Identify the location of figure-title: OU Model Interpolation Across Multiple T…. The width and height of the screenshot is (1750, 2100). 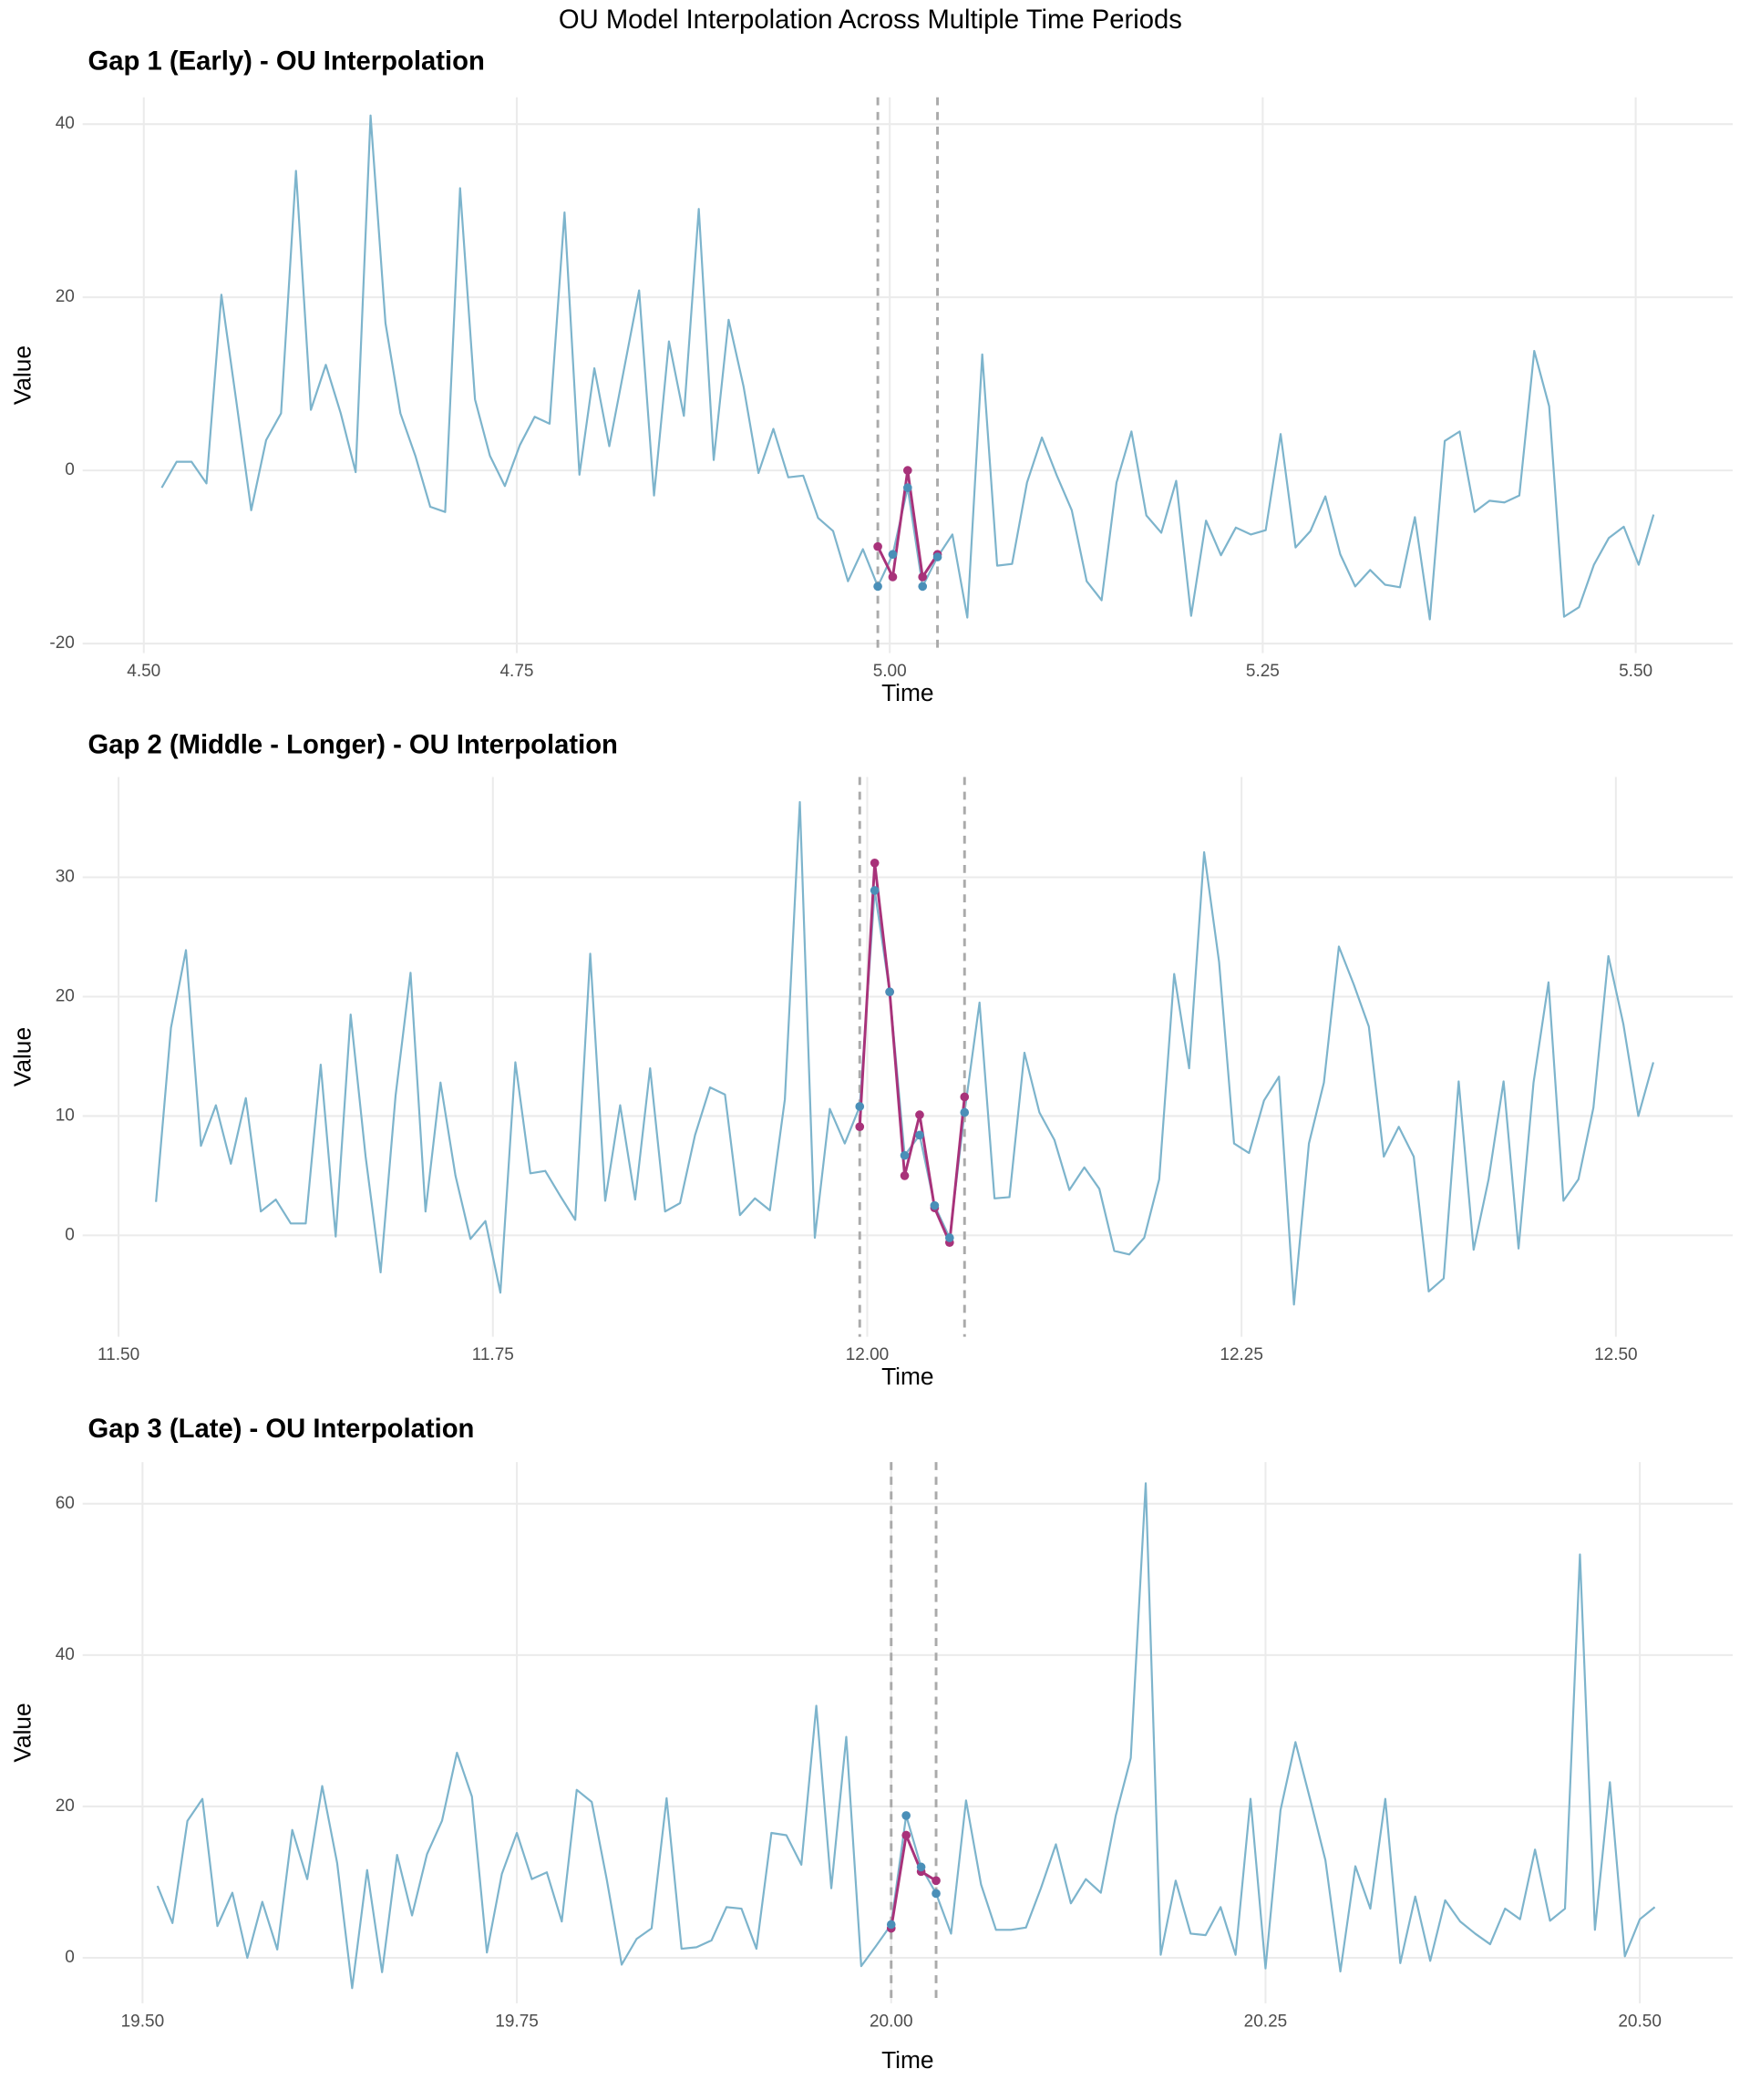
(871, 20).